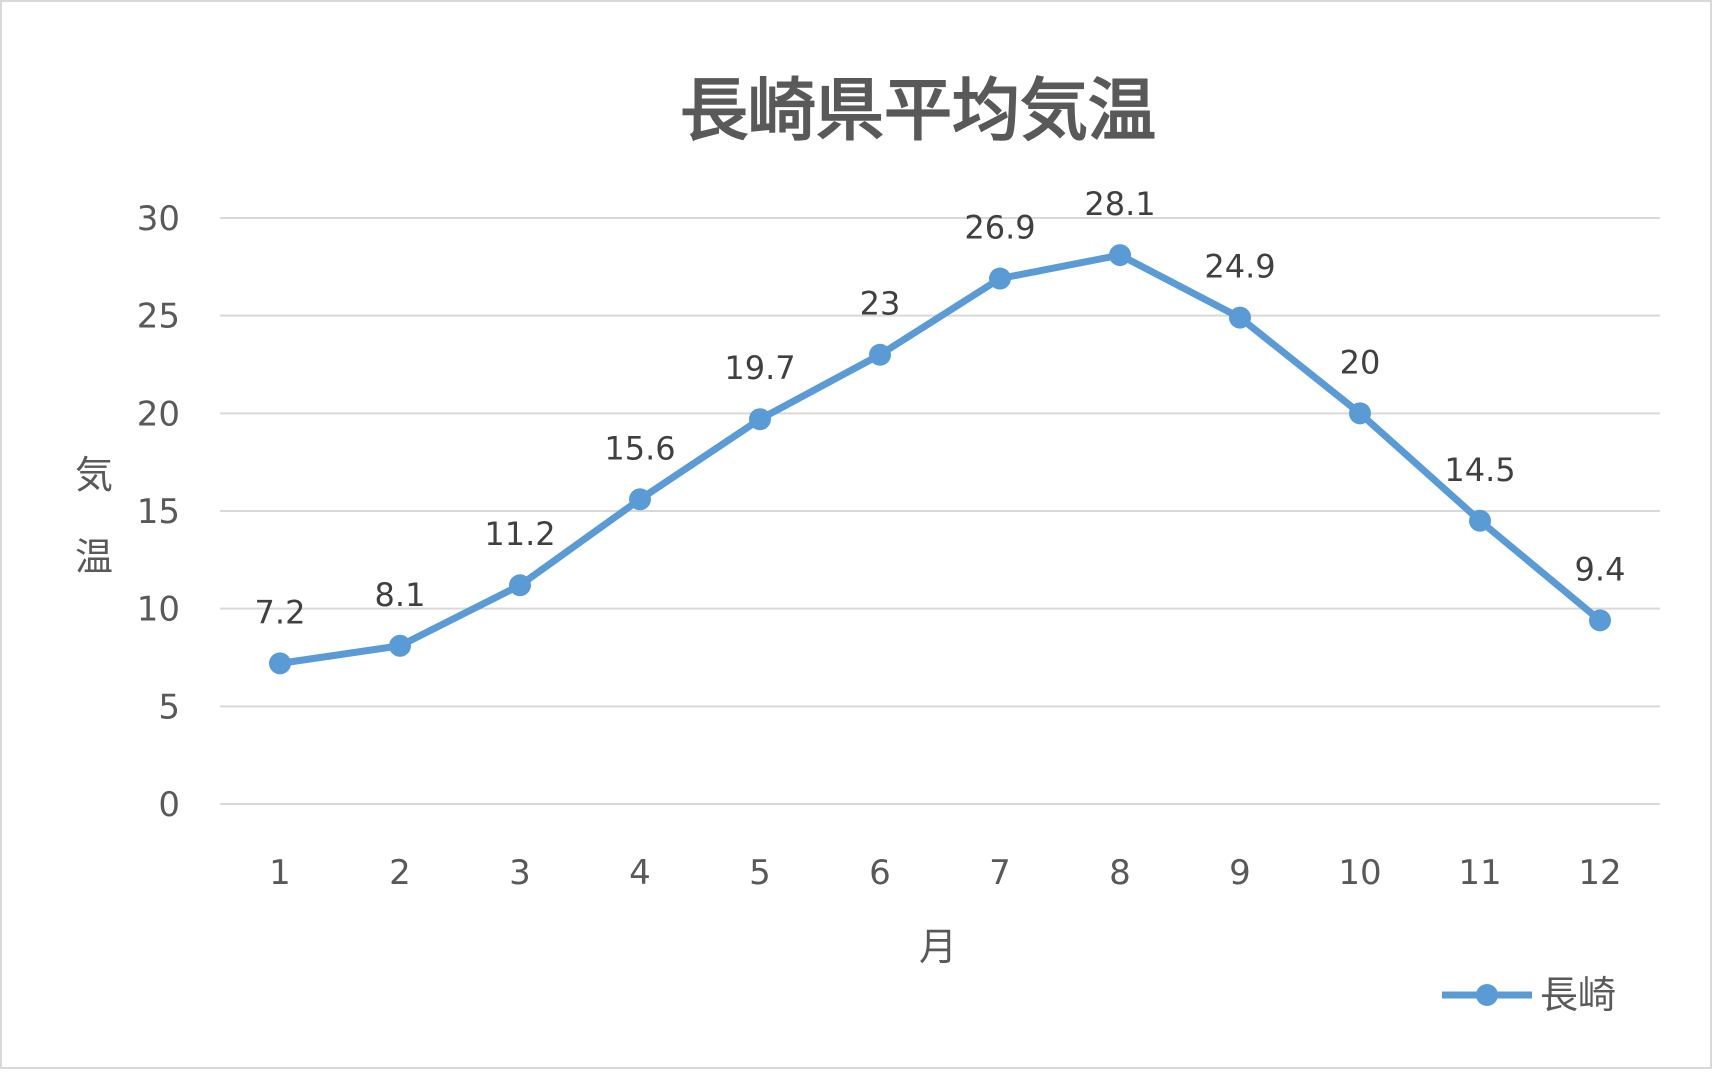 Image resolution: width=1712 pixels, height=1076 pixels. What do you see at coordinates (1479, 873) in the screenshot?
I see `x-tick-label: 11` at bounding box center [1479, 873].